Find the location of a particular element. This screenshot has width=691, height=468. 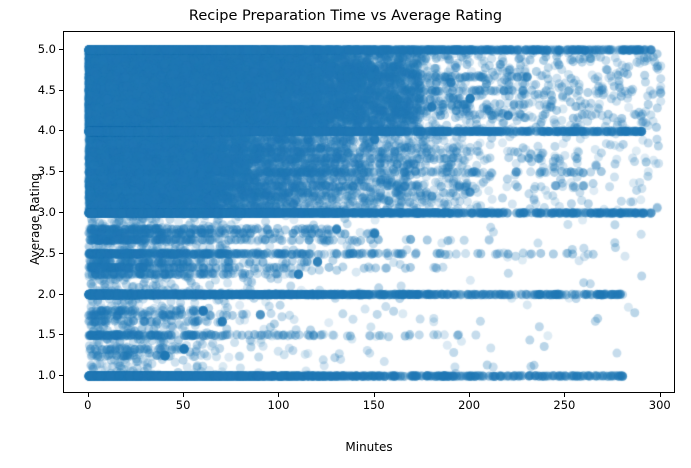

y-tick-label: 5.0 is located at coordinates (46, 48).